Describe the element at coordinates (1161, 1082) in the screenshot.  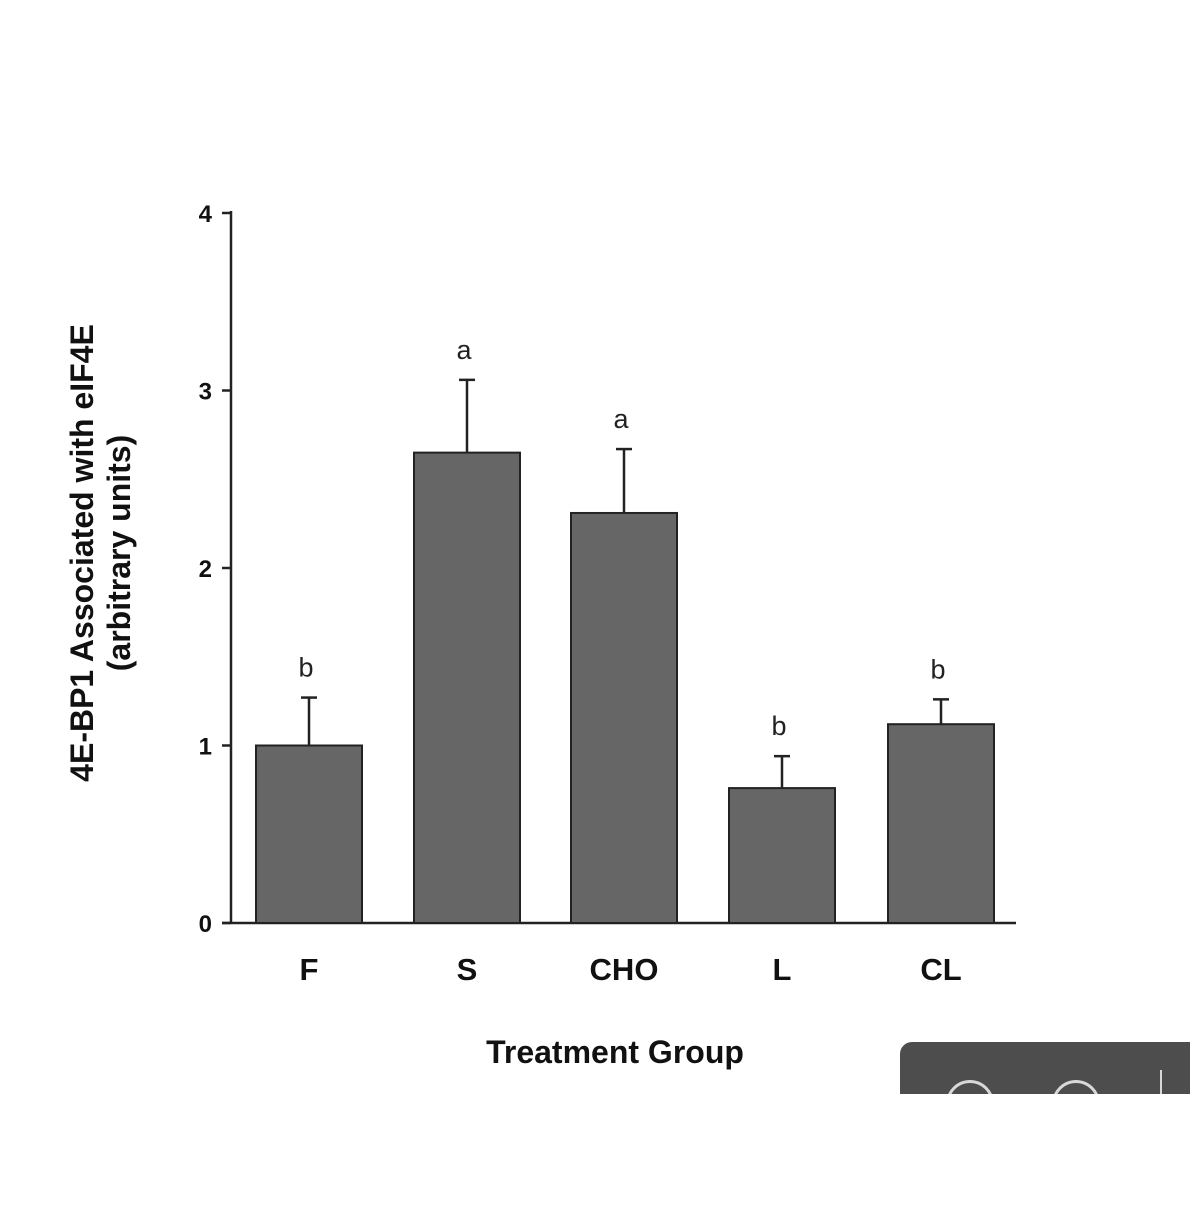
I see `controls-divider` at that location.